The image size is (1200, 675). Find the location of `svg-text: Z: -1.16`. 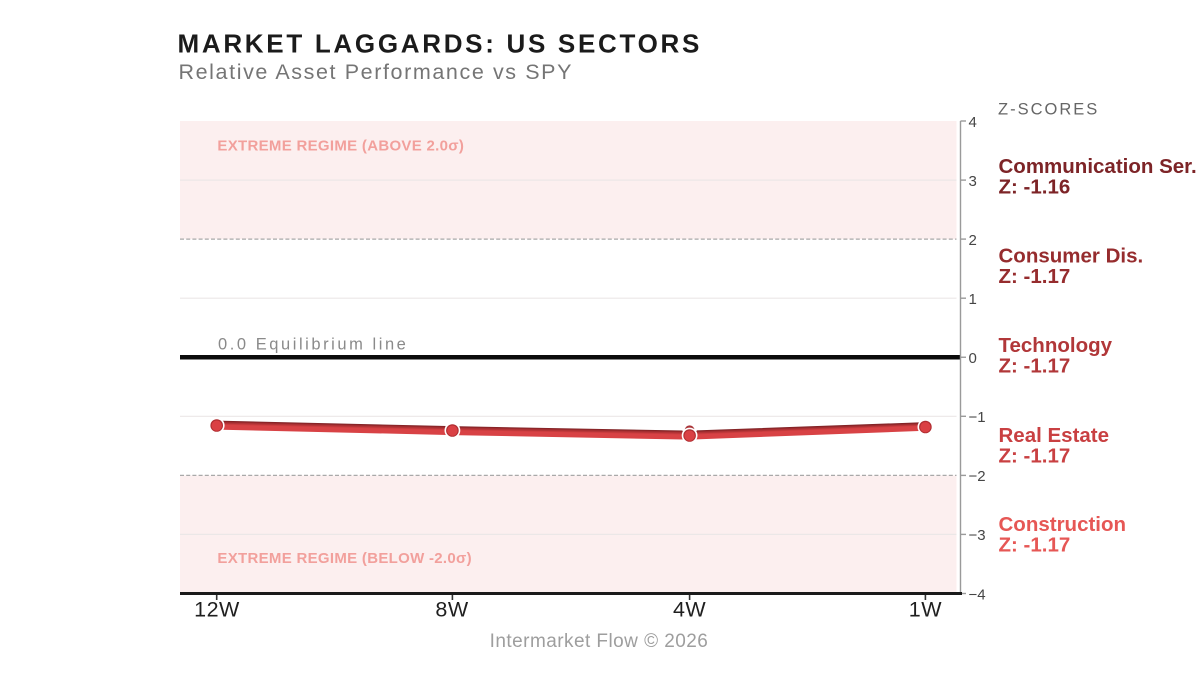

svg-text: Z: -1.16 is located at coordinates (1035, 187).